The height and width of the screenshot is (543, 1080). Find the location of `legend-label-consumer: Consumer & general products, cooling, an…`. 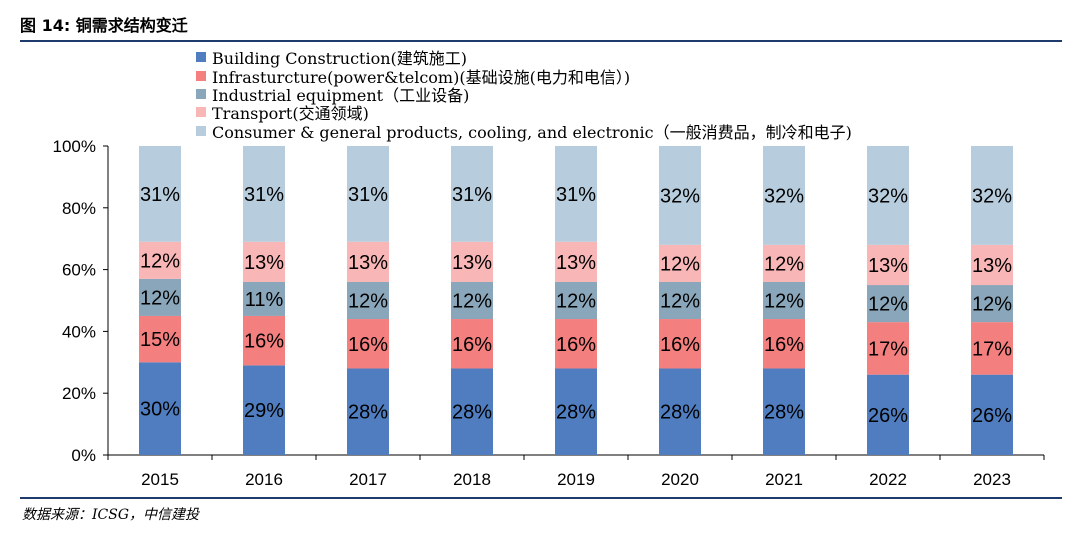

legend-label-consumer: Consumer & general products, cooling, an… is located at coordinates (532, 132).